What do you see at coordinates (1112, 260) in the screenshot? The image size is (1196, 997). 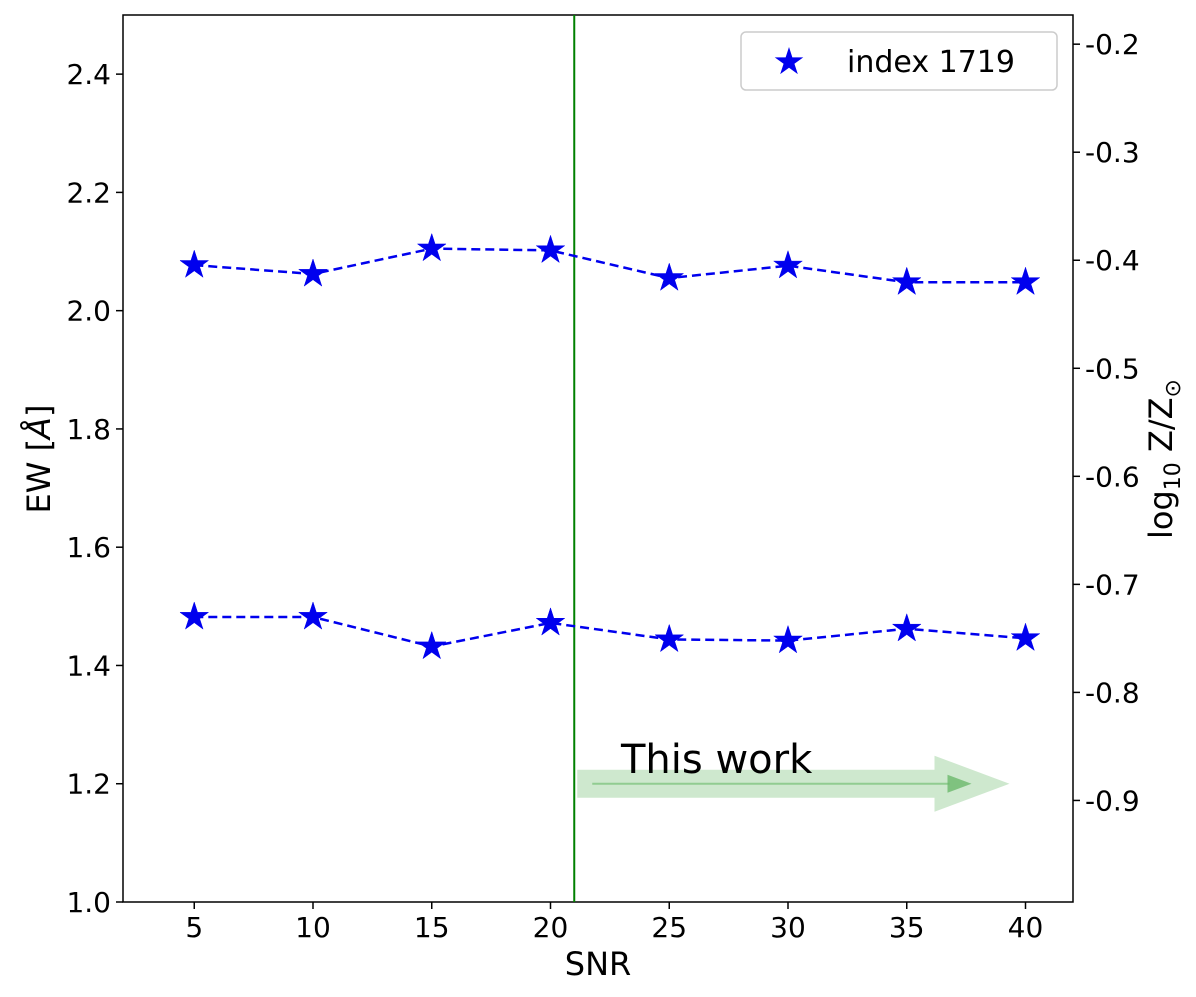 I see `y-right-tick-label: -0.4` at bounding box center [1112, 260].